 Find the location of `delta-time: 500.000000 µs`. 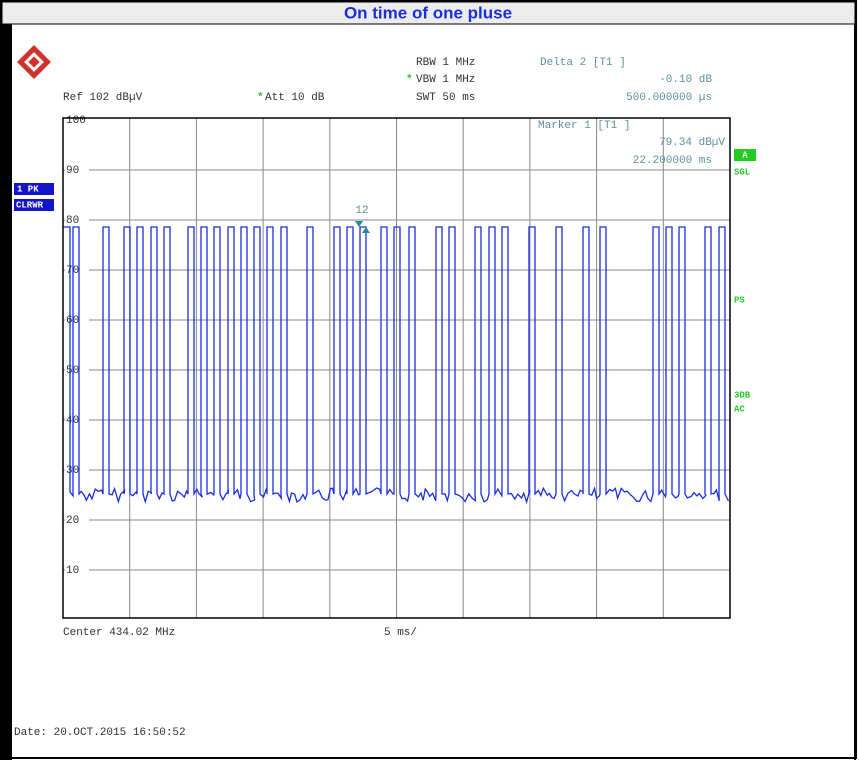

delta-time: 500.000000 µs is located at coordinates (669, 98).